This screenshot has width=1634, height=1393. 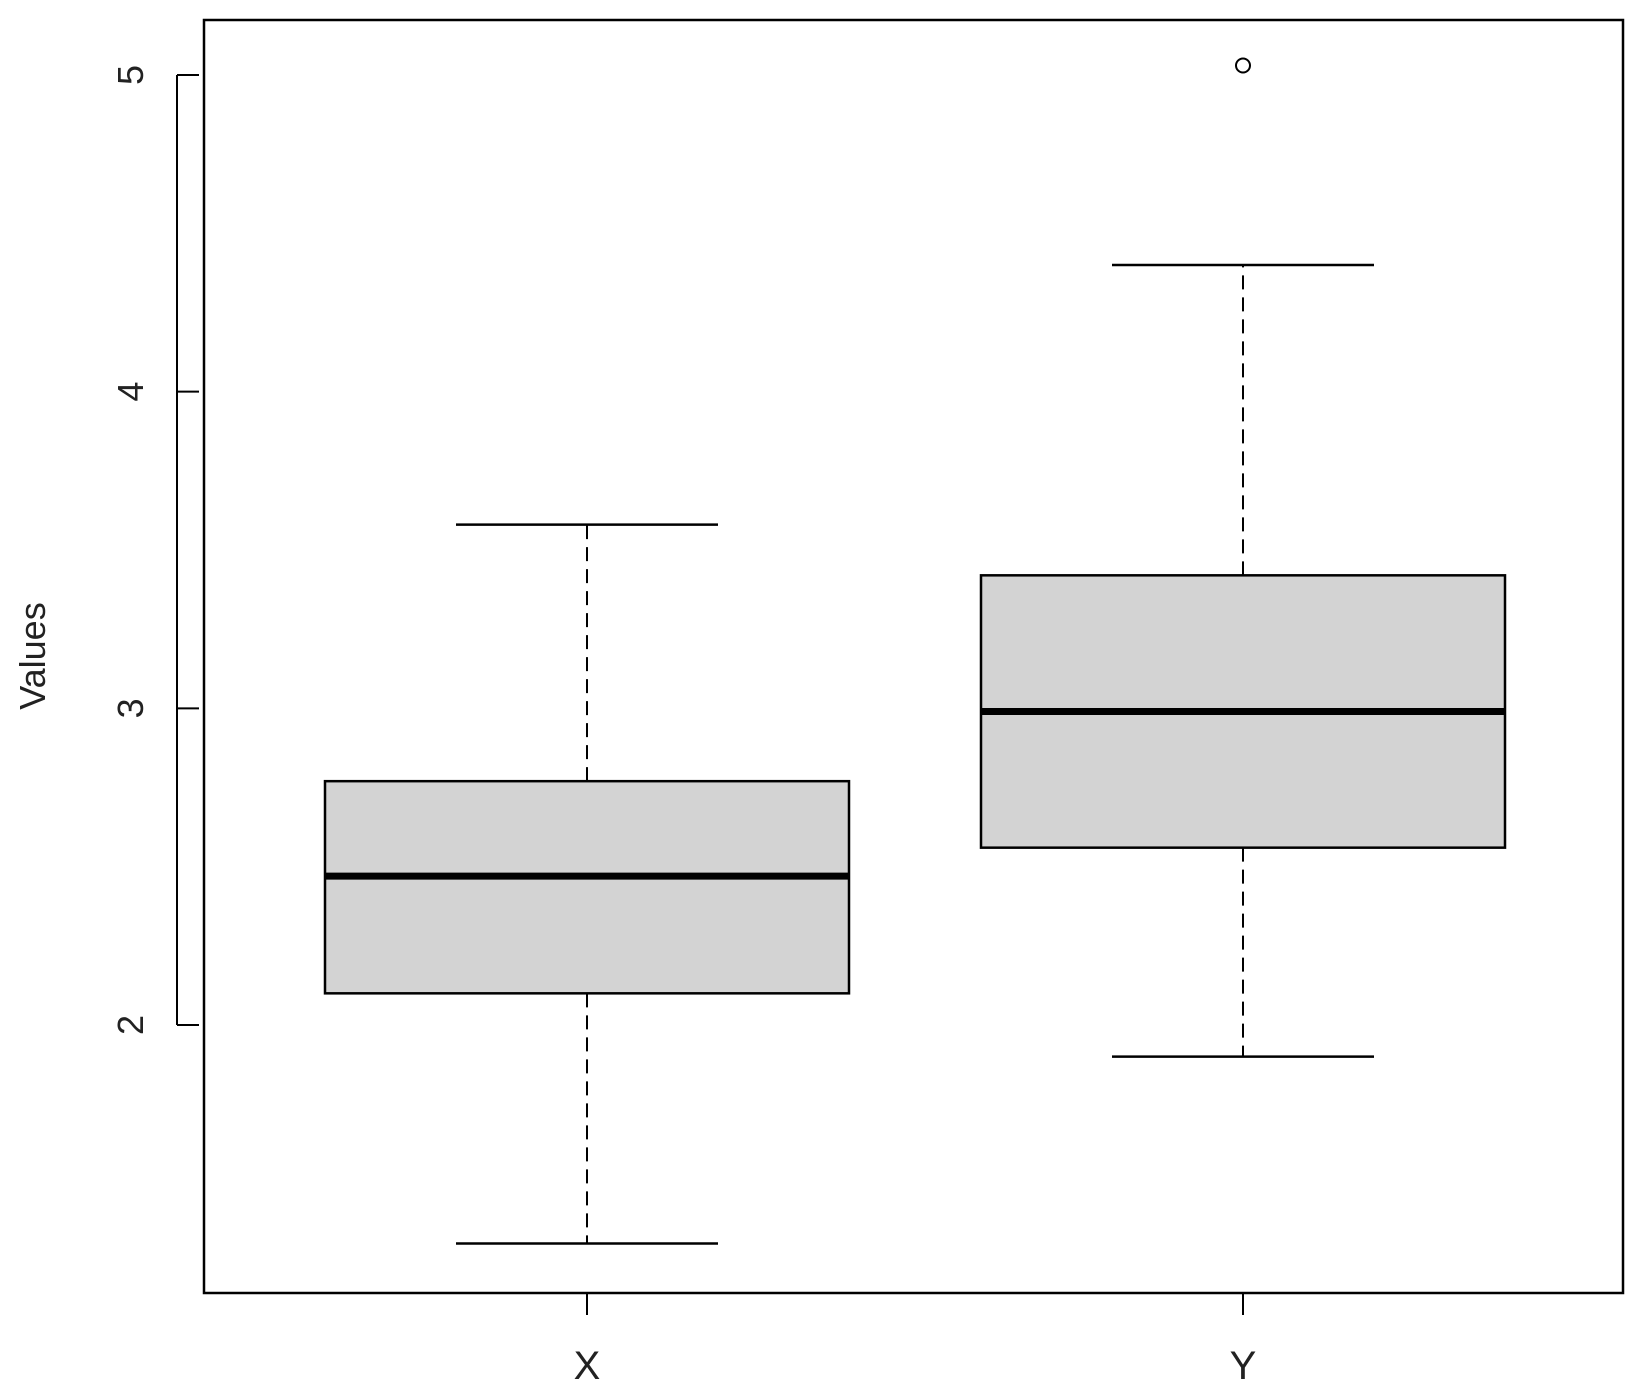 I want to click on y-tick-label-5: 5, so click(x=130, y=75).